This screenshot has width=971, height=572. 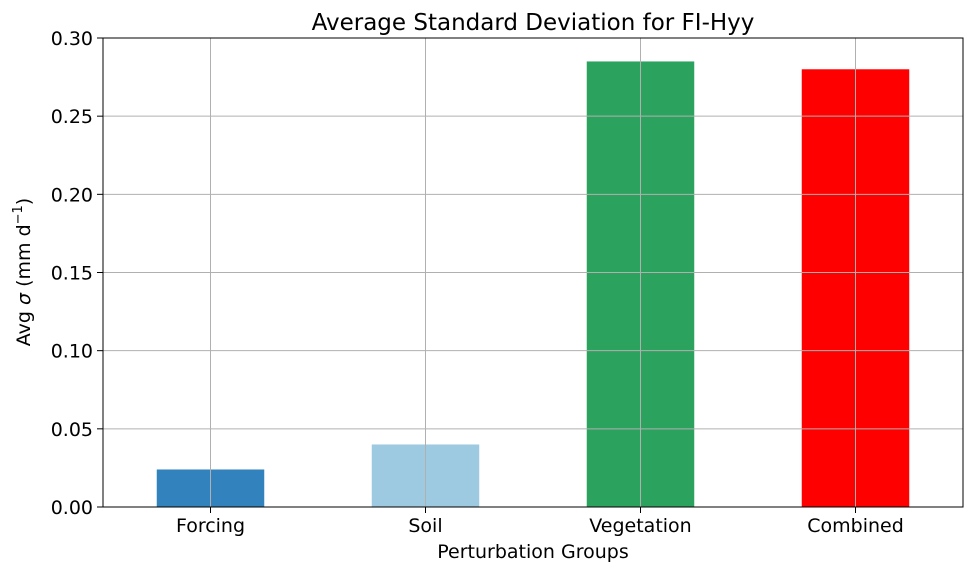 What do you see at coordinates (210, 526) in the screenshot?
I see `x-tick-label: Forcing` at bounding box center [210, 526].